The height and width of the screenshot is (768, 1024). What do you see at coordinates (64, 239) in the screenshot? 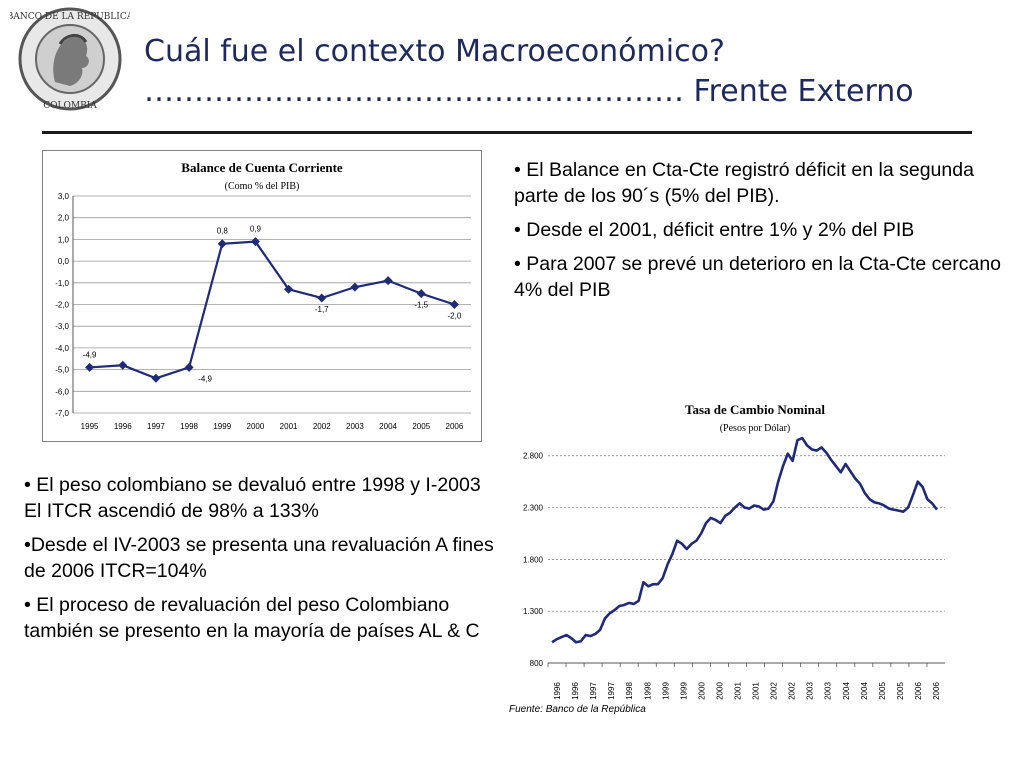
I see `y-tick-label: 1,0` at bounding box center [64, 239].